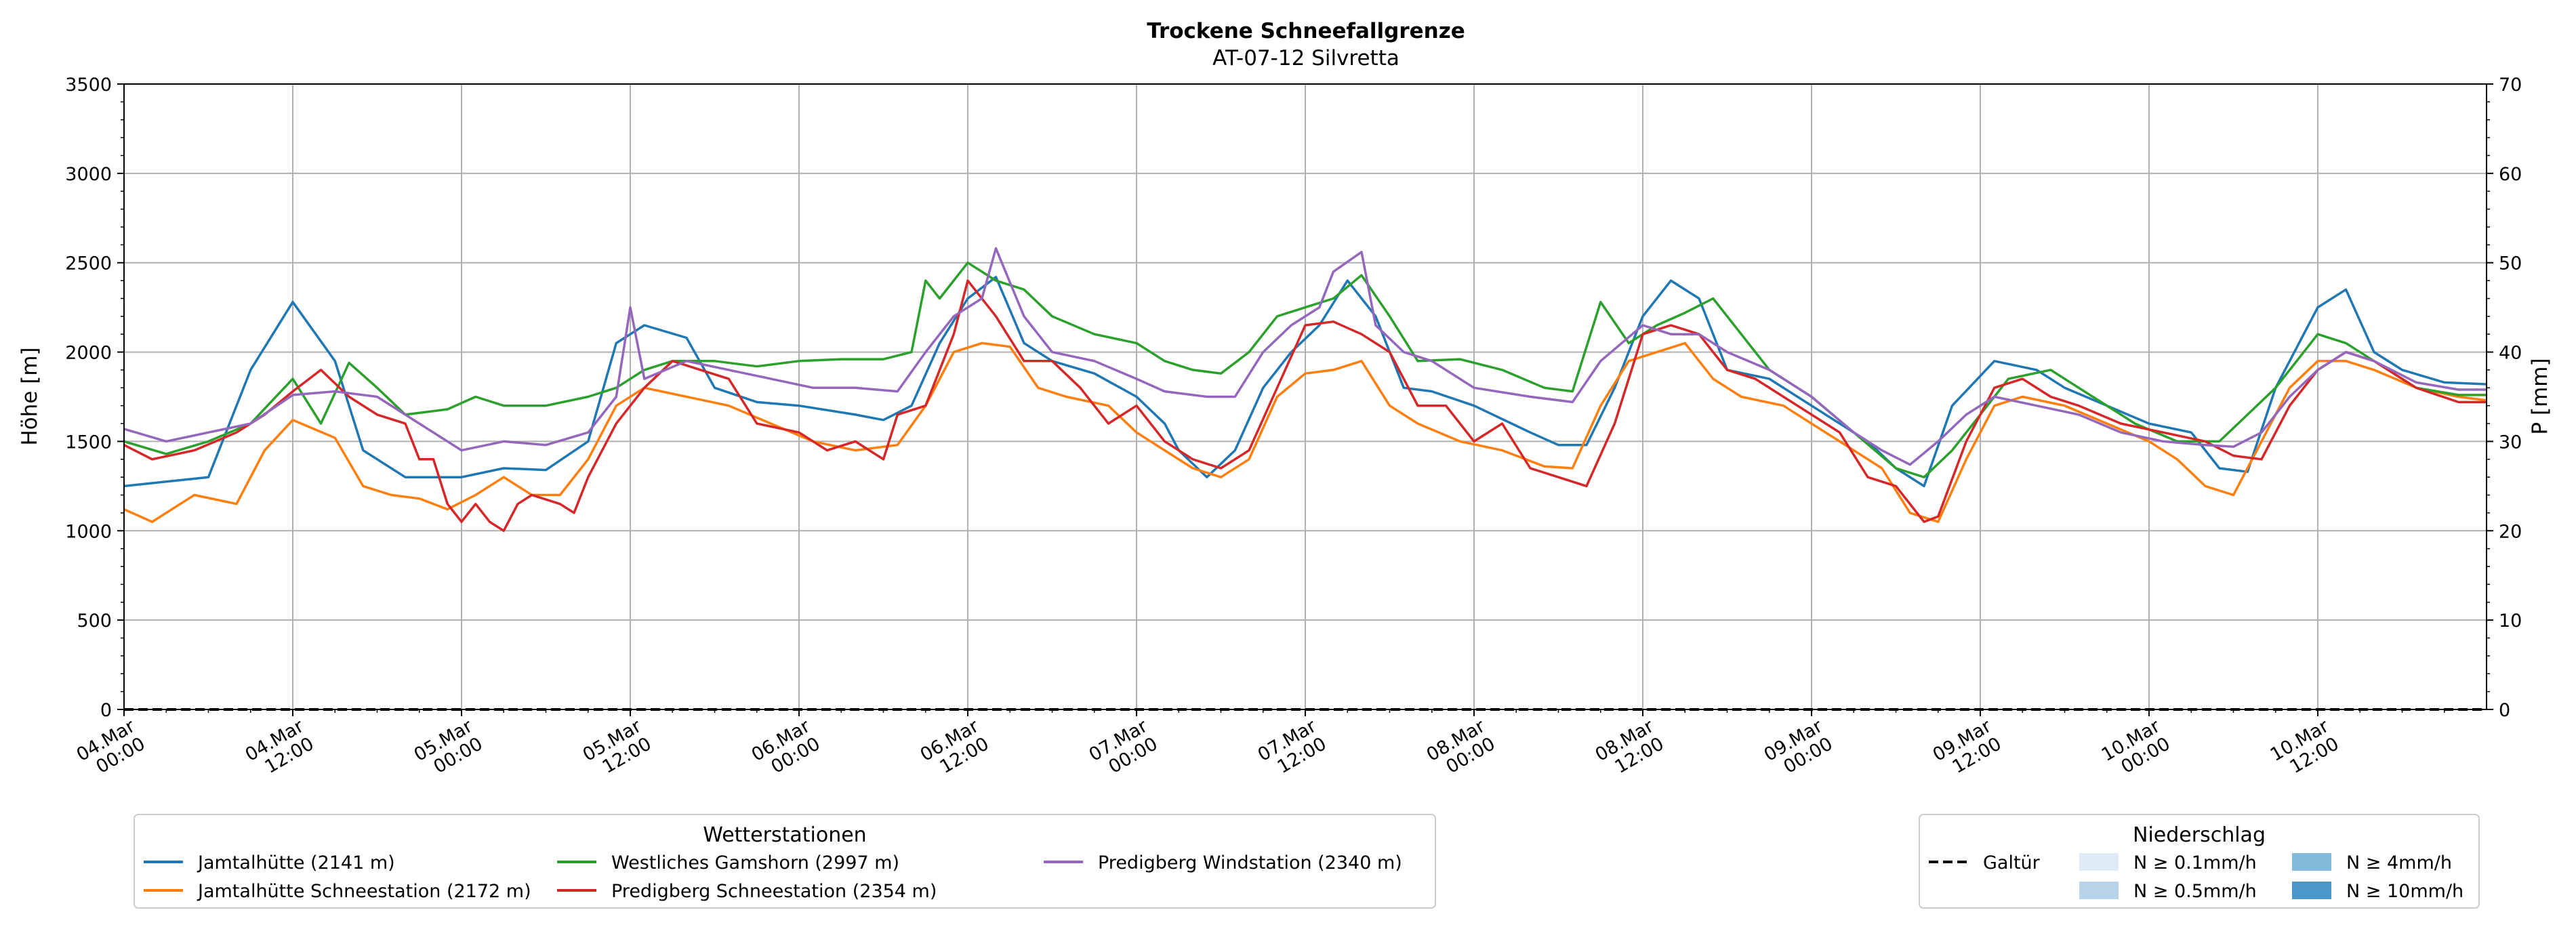 This screenshot has width=2576, height=929. I want to click on chart-subtitle: AT-07-12 Silvretta, so click(1305, 58).